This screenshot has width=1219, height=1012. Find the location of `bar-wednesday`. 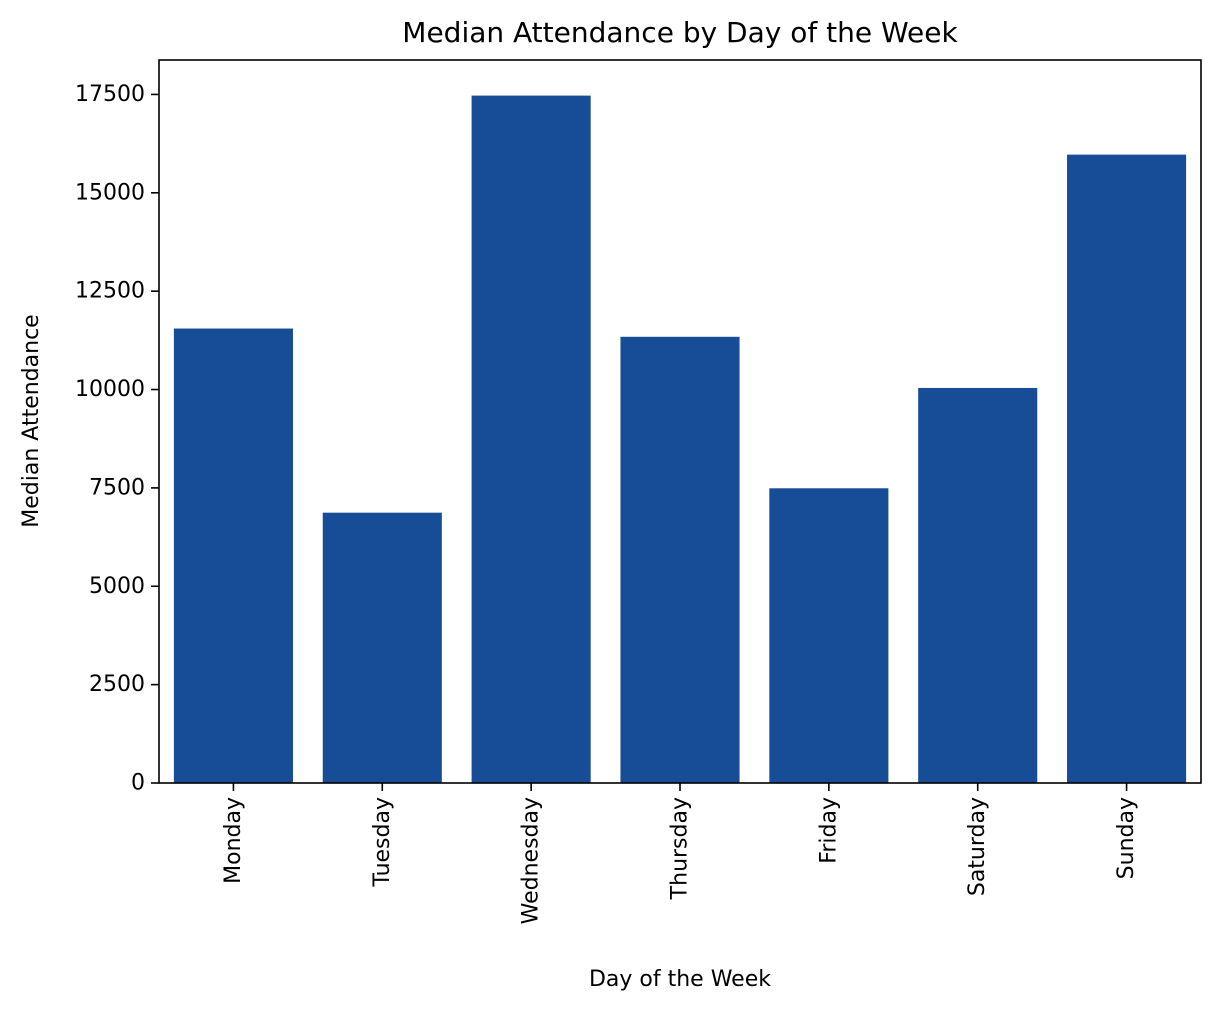

bar-wednesday is located at coordinates (531, 439).